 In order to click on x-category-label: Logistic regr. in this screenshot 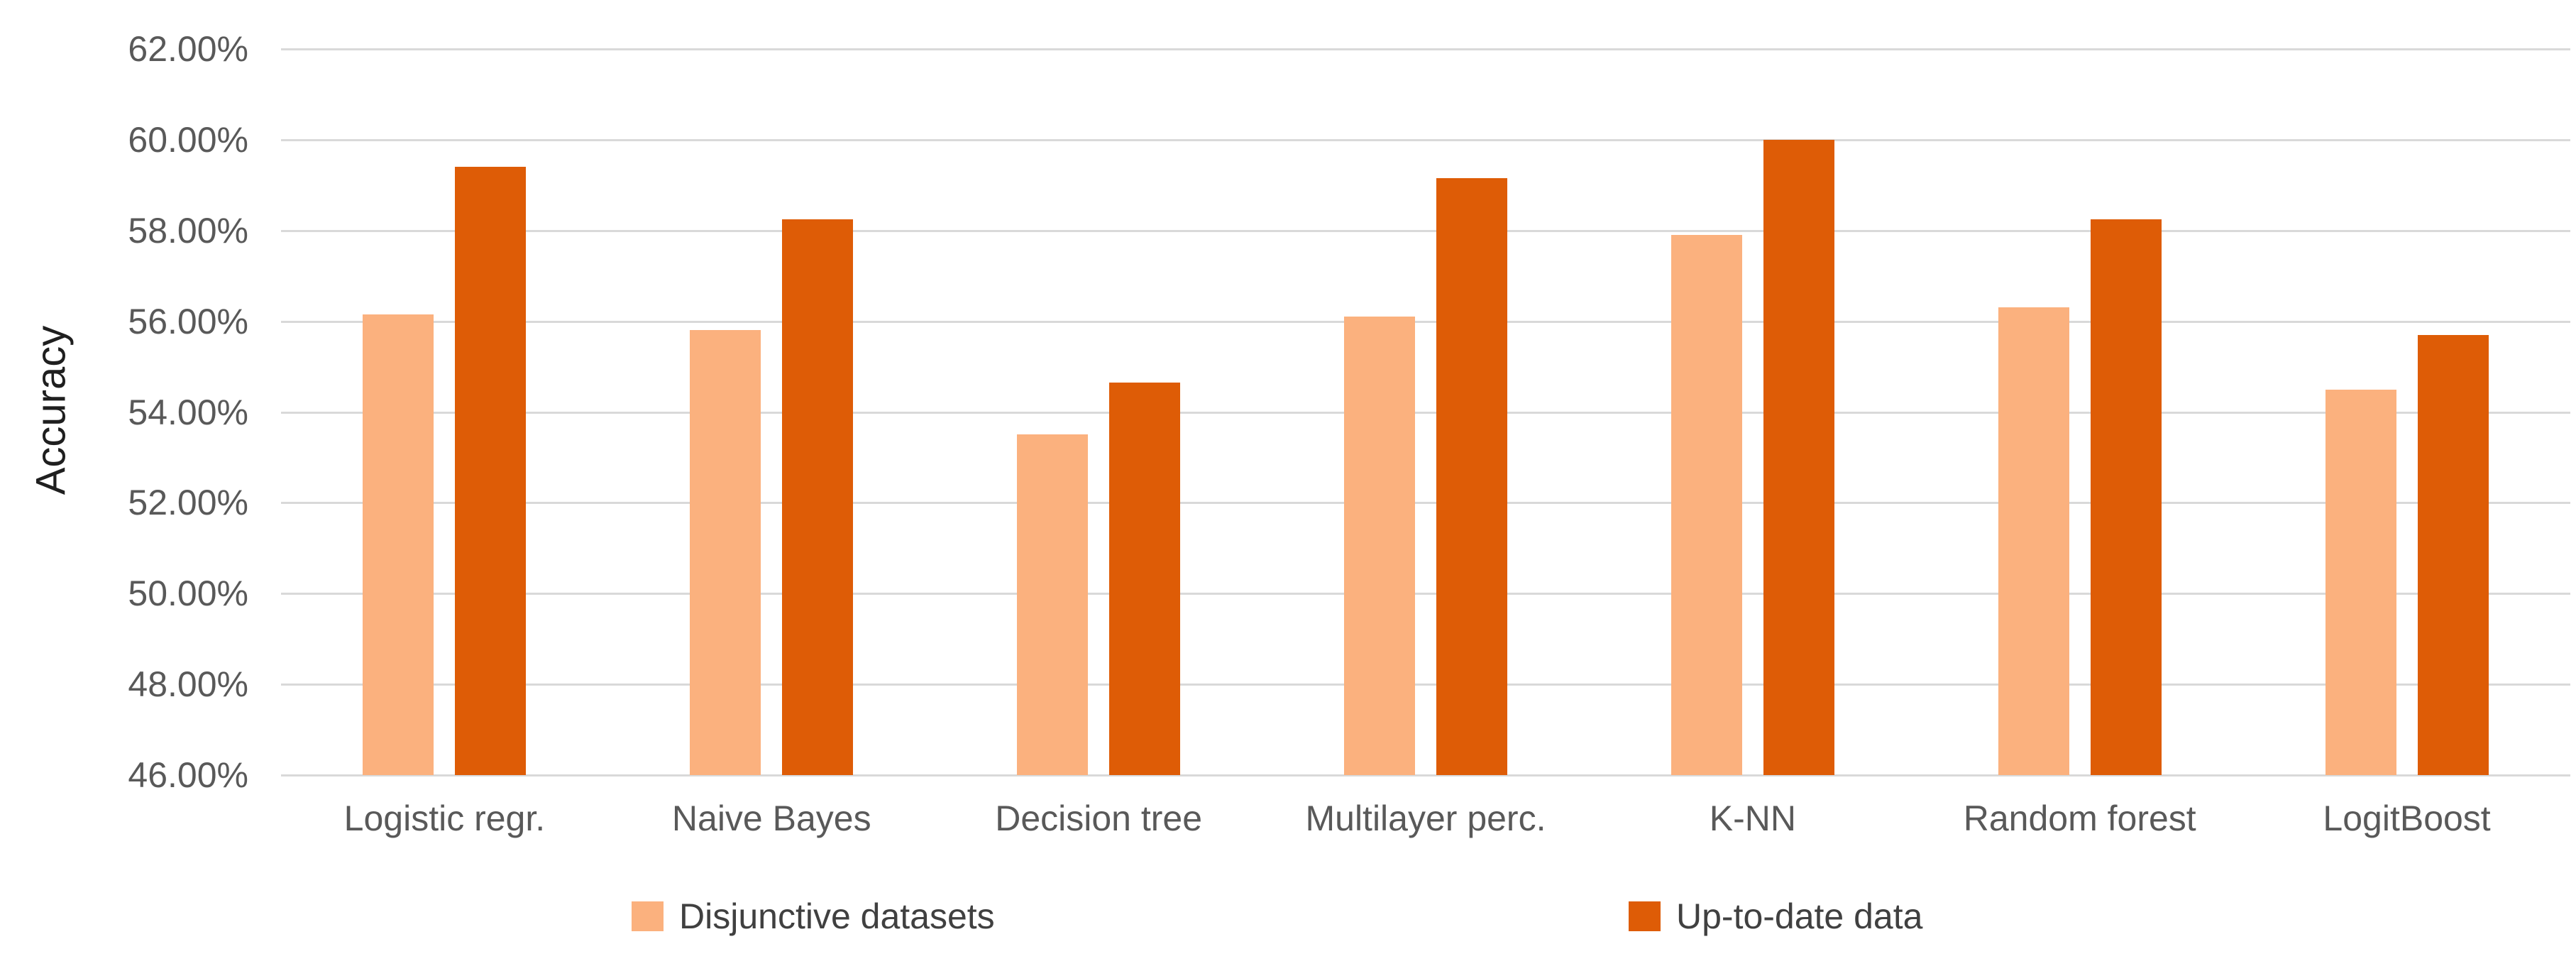, I will do `click(444, 818)`.